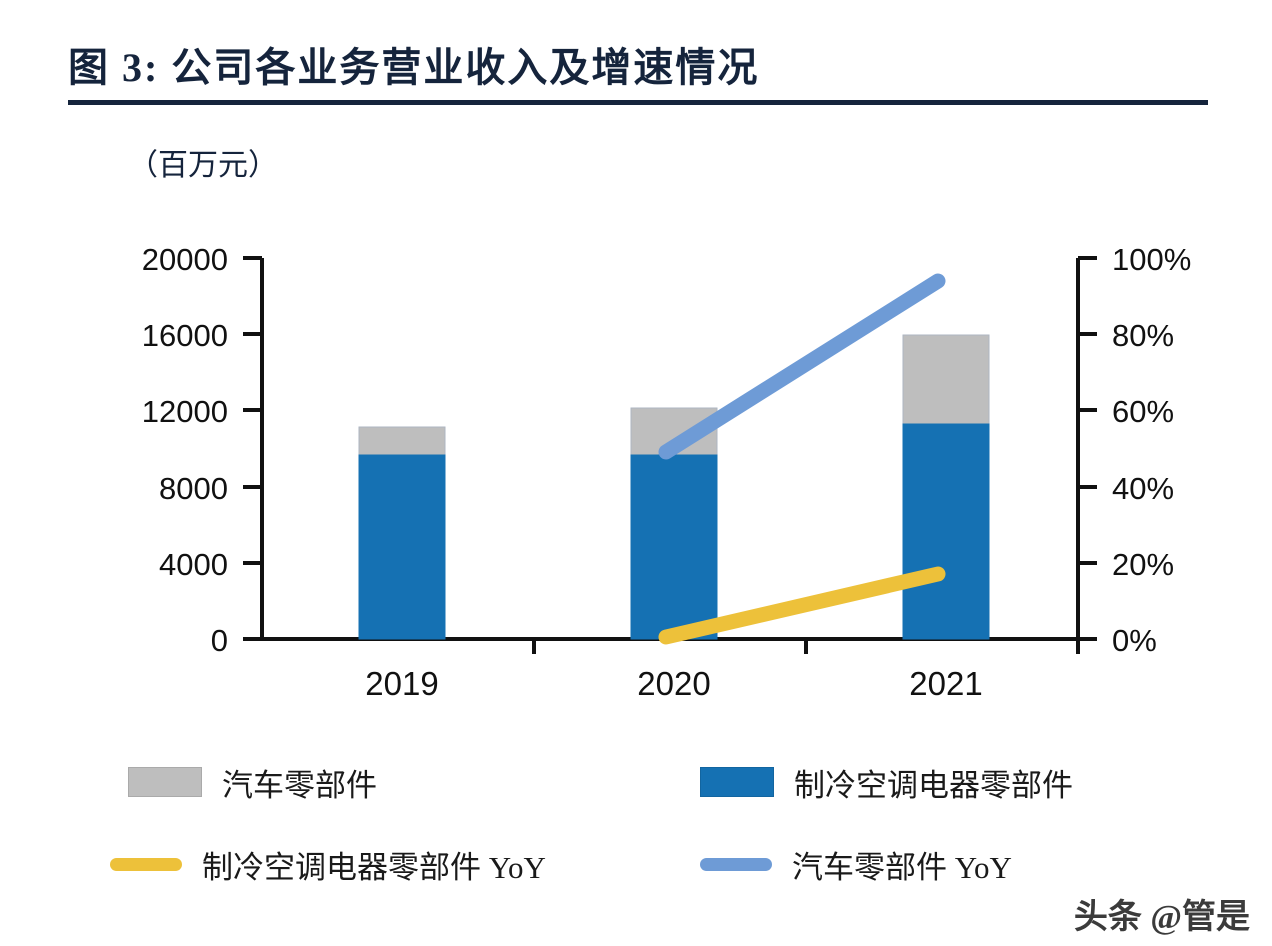 The width and height of the screenshot is (1272, 946). I want to click on legend-row-top: 汽车零部件 制冷空调电器零部件, so click(636, 782).